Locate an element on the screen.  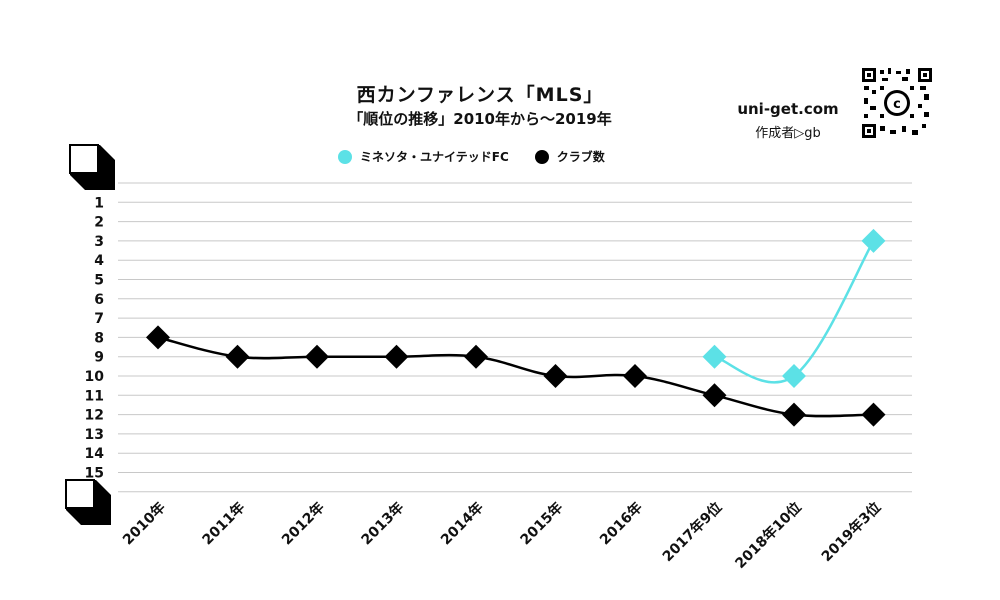
legend-swatch-minnesota is located at coordinates (345, 156).